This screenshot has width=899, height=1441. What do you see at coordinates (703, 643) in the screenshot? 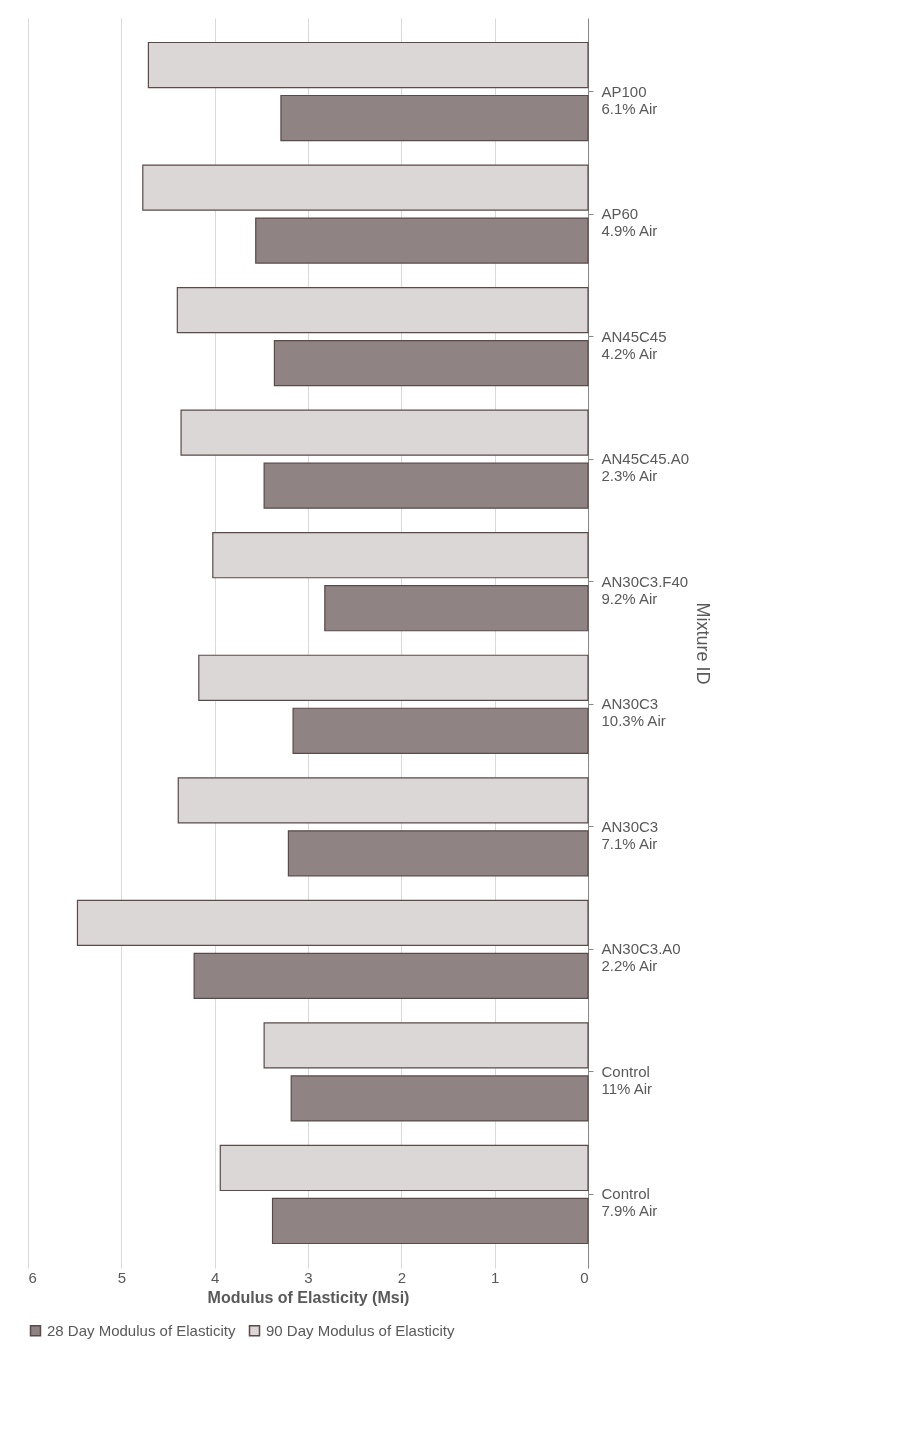
I see `y-axis-title: Mixture ID` at bounding box center [703, 643].